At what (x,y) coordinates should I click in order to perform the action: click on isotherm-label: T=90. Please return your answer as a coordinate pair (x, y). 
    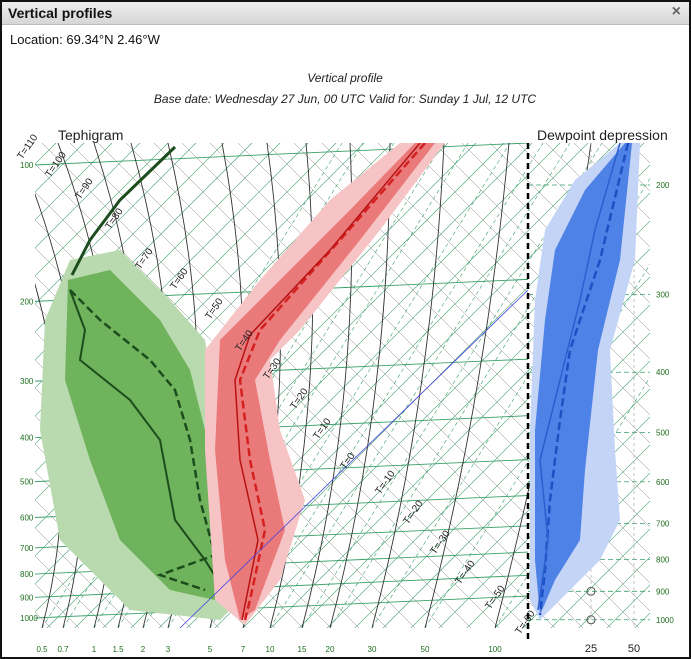
    Looking at the image, I should click on (84, 189).